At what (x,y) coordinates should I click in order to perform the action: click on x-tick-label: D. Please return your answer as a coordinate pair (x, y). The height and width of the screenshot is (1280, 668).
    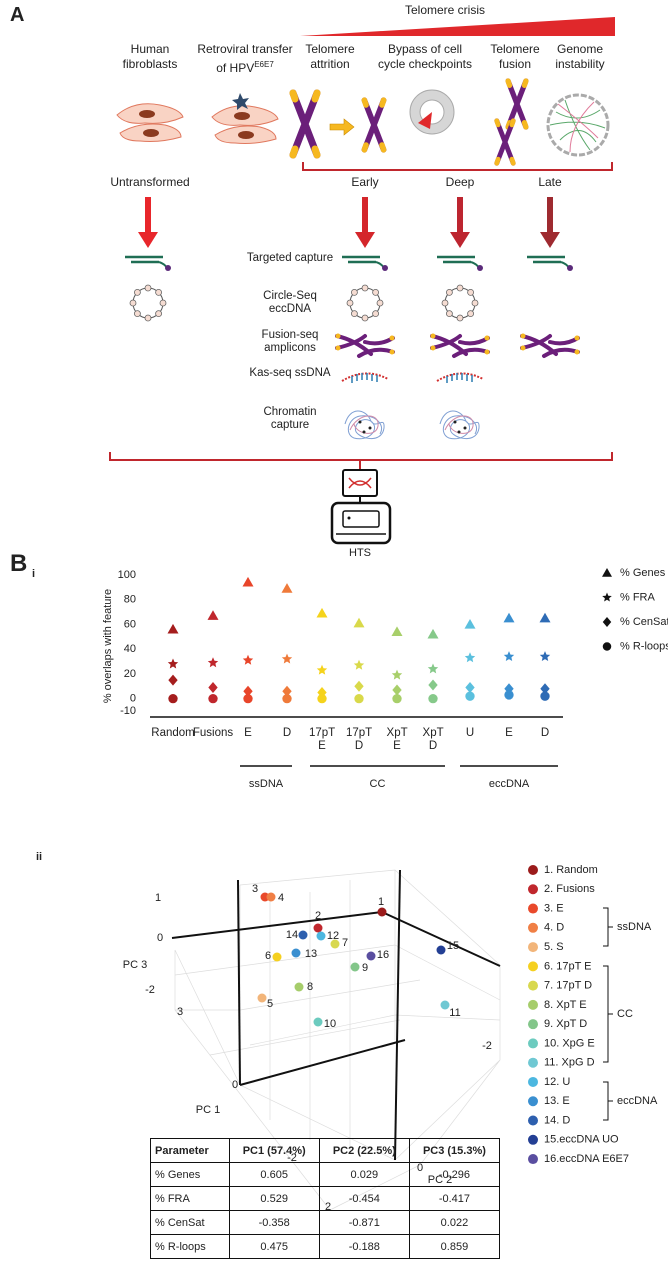
    Looking at the image, I should click on (287, 733).